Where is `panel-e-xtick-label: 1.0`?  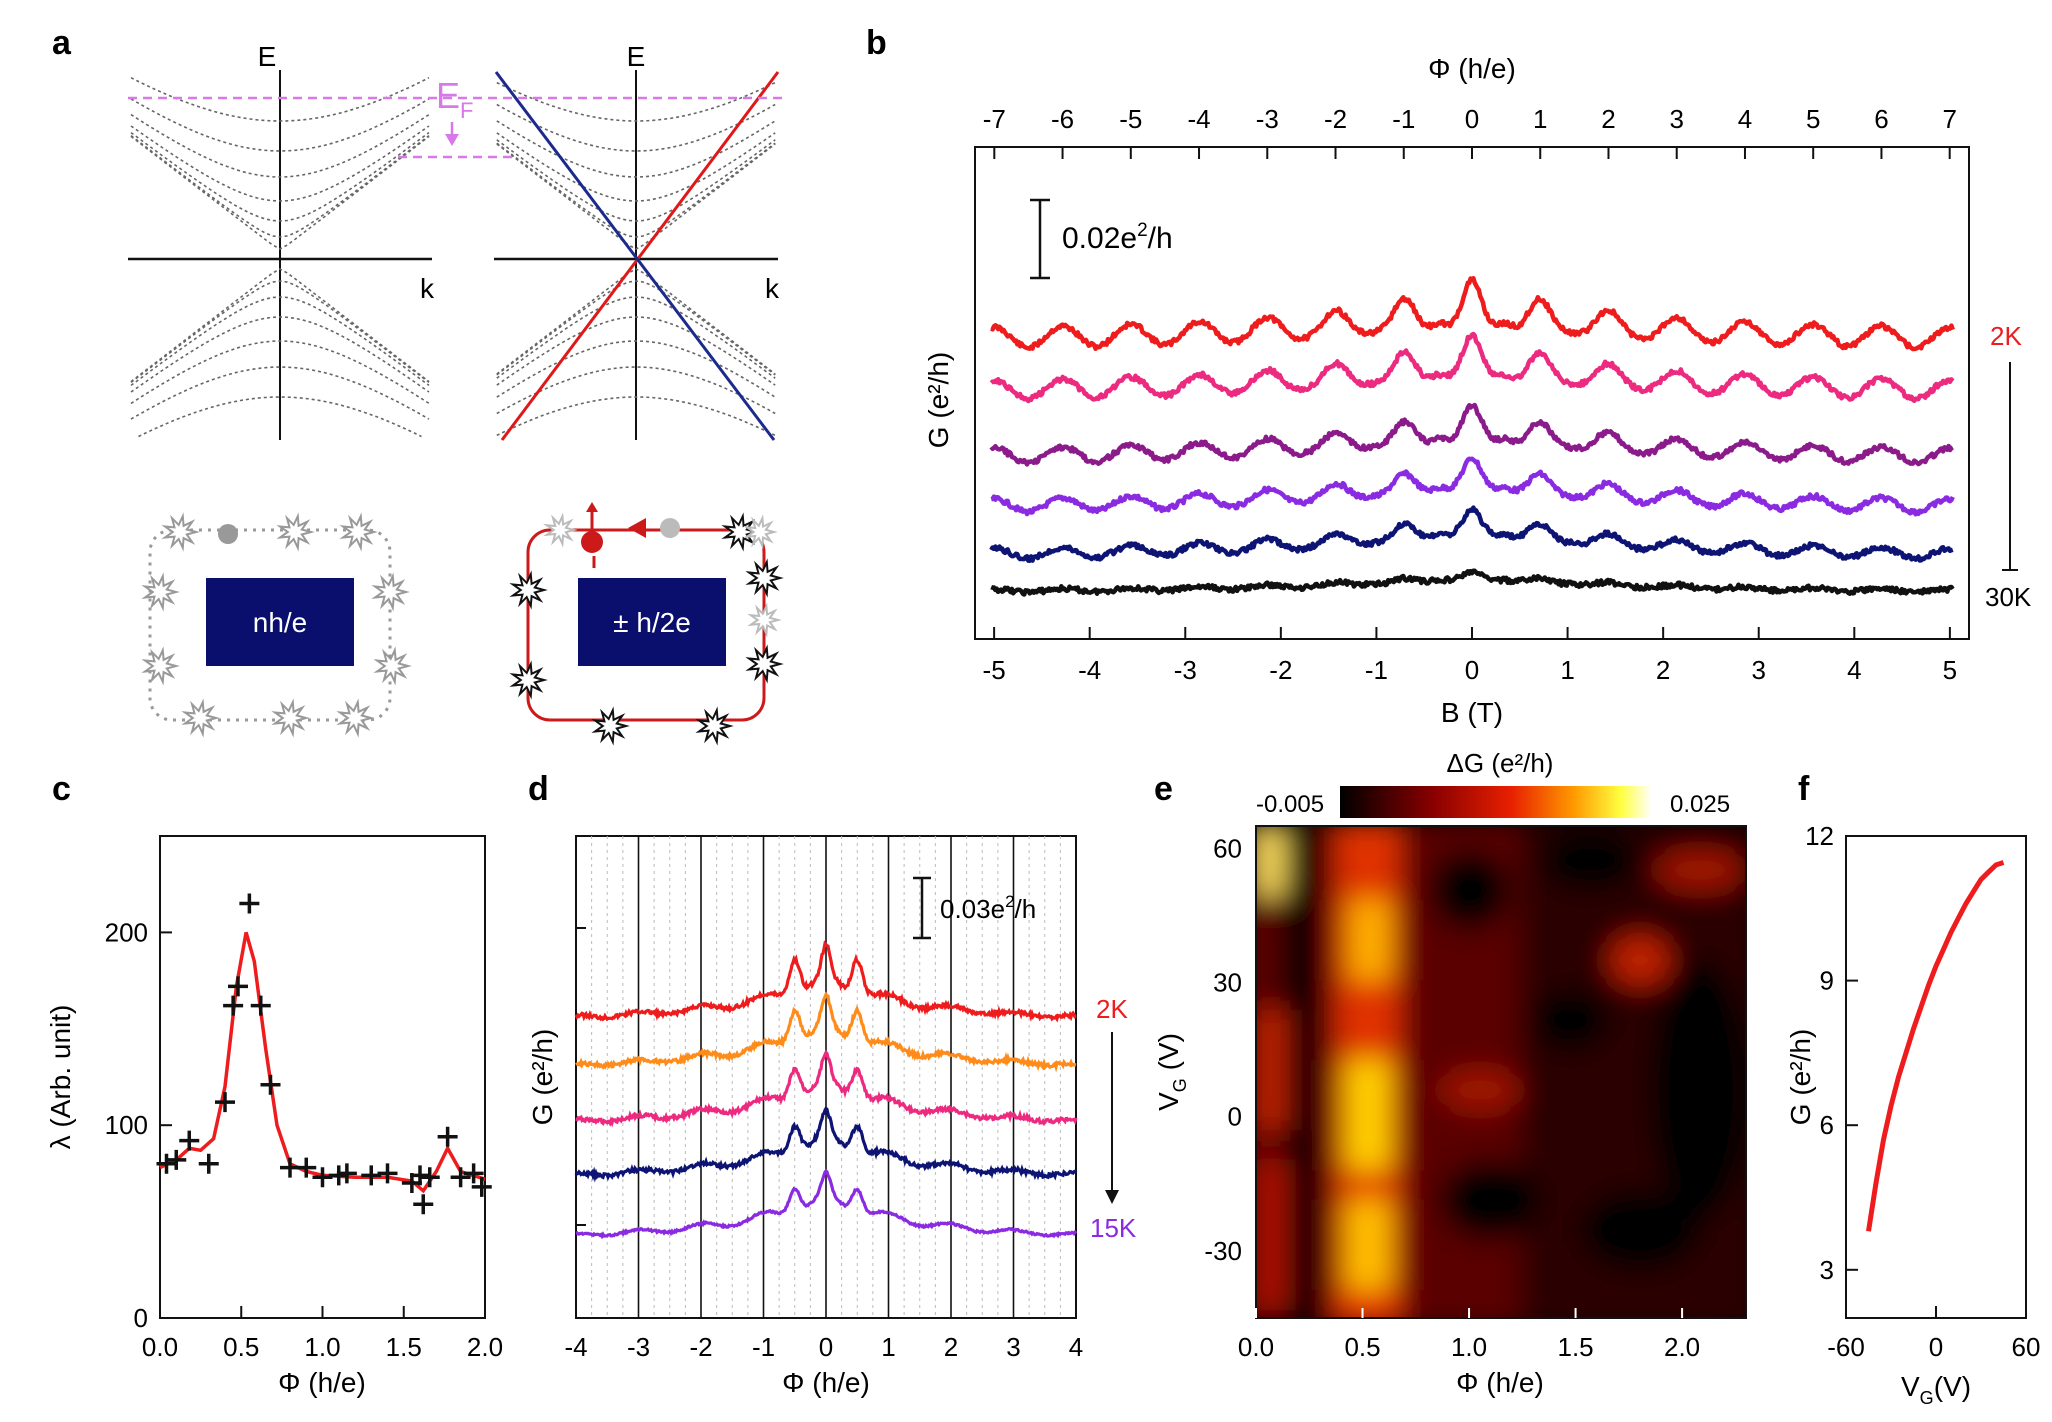
panel-e-xtick-label: 1.0 is located at coordinates (1469, 1347).